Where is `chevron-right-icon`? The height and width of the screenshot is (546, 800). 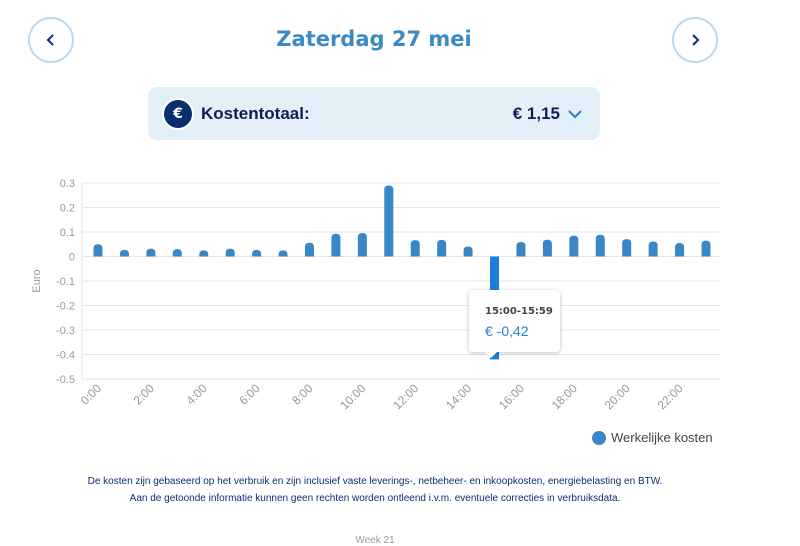 chevron-right-icon is located at coordinates (696, 40).